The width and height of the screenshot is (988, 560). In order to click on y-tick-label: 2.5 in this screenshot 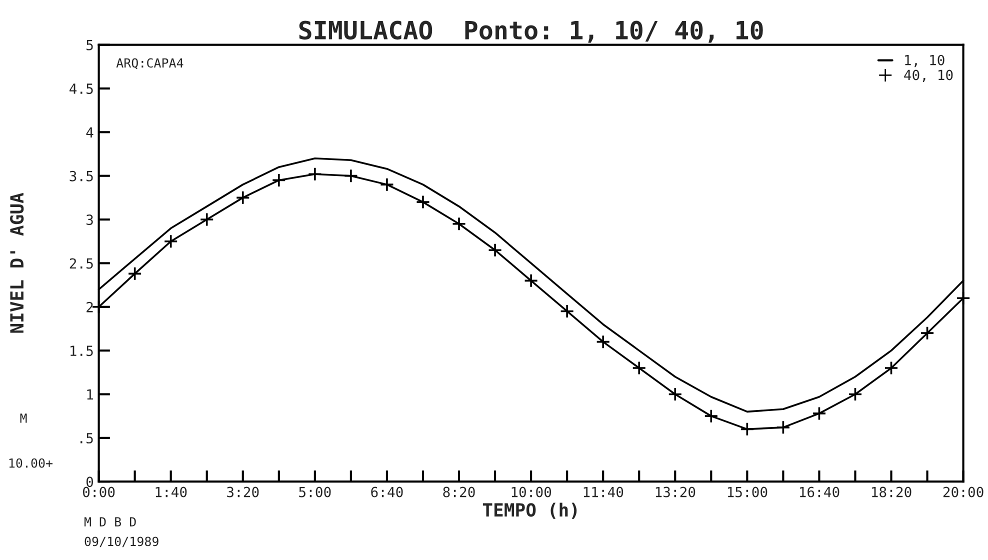, I will do `click(81, 263)`.